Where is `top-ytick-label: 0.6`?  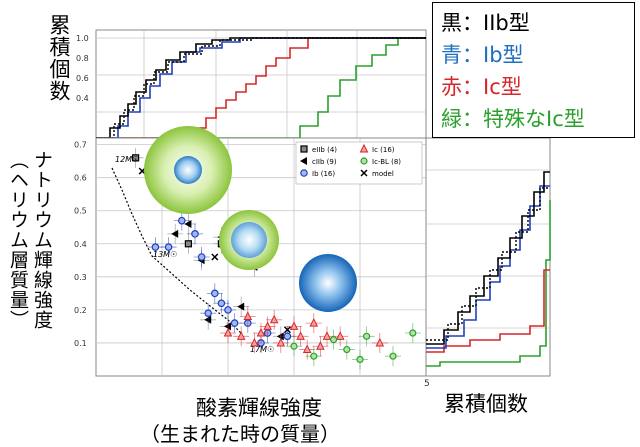
top-ytick-label: 0.6 is located at coordinates (82, 78).